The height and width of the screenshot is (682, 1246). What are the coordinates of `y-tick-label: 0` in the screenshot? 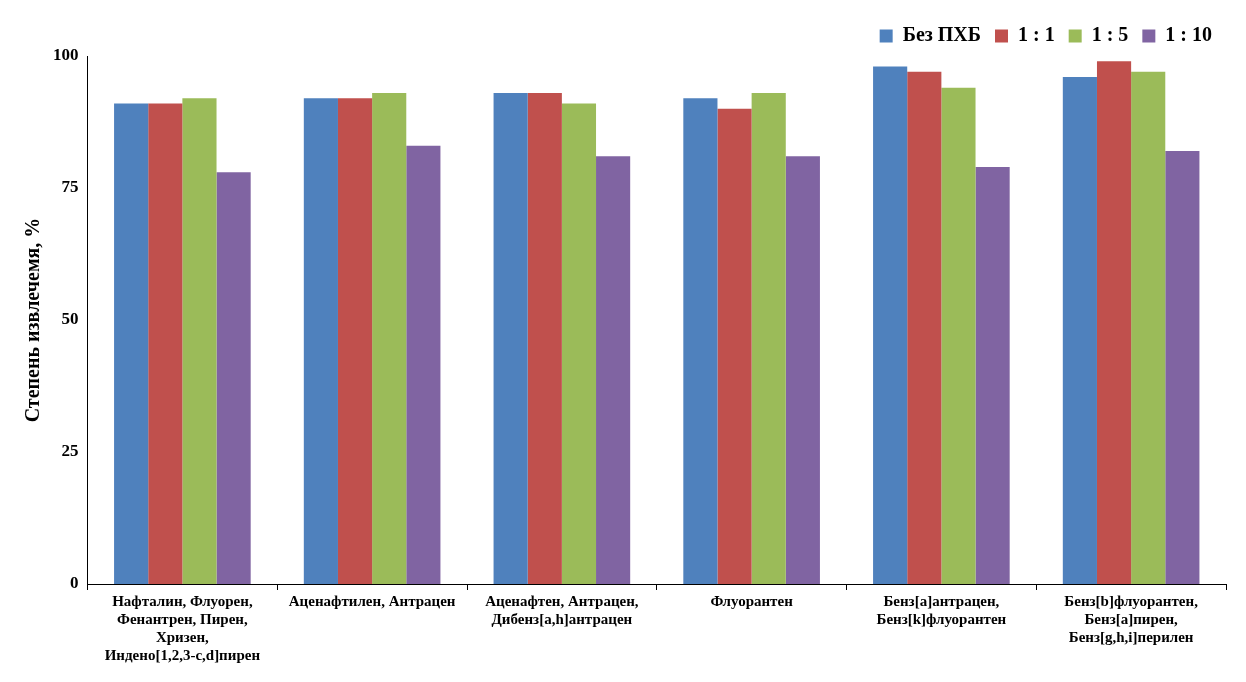 It's located at (74, 583).